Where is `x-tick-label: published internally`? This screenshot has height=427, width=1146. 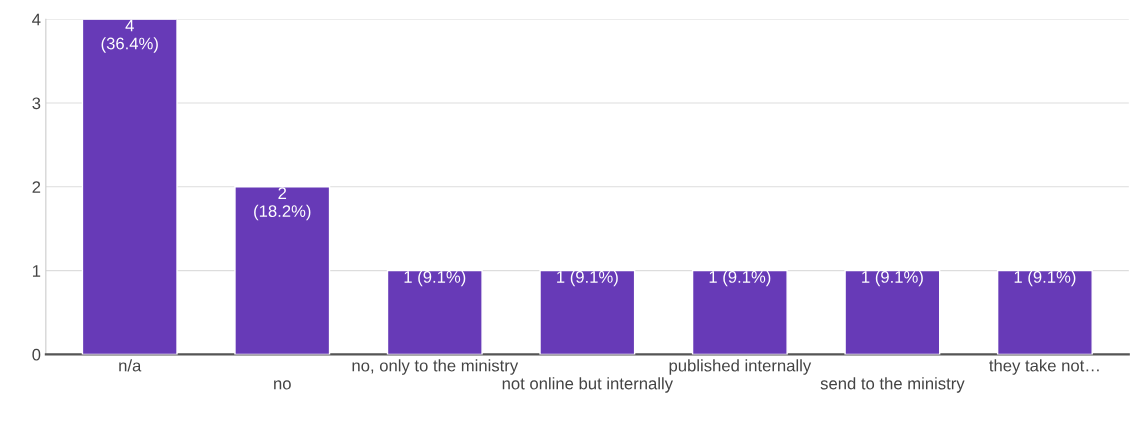
x-tick-label: published internally is located at coordinates (740, 367).